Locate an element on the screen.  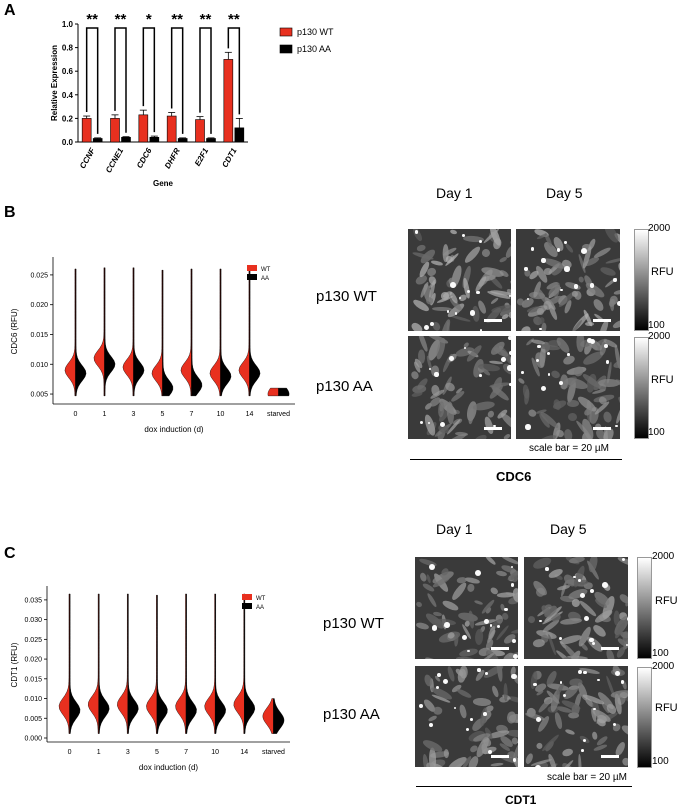
panel-letter-c: C is located at coordinates (10, 553).